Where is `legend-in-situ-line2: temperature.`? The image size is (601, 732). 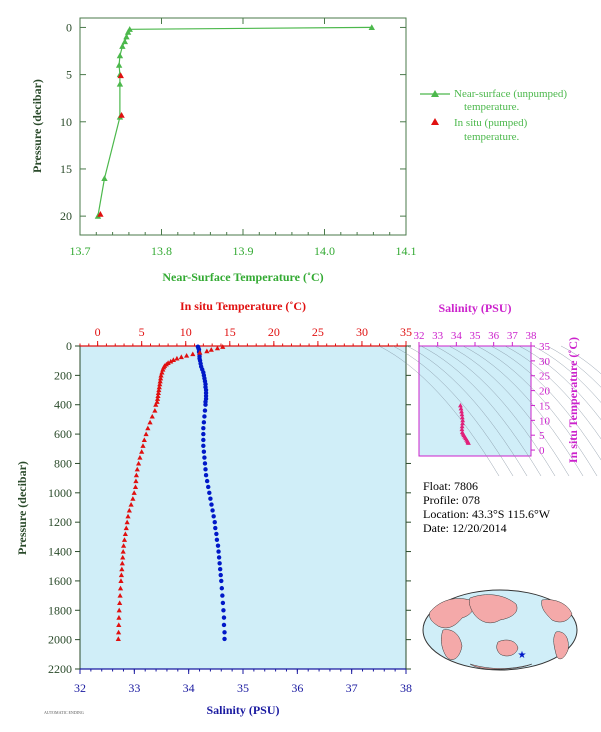
legend-in-situ-line2: temperature. is located at coordinates (492, 137).